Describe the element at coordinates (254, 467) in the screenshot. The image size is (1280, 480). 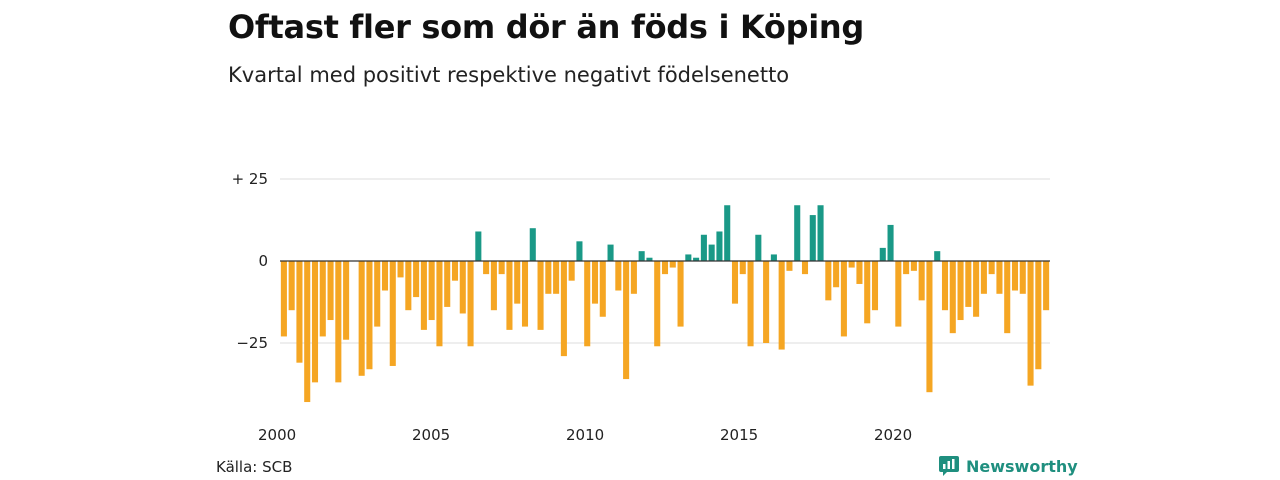
I see `source-note: Källa: SCB` at that location.